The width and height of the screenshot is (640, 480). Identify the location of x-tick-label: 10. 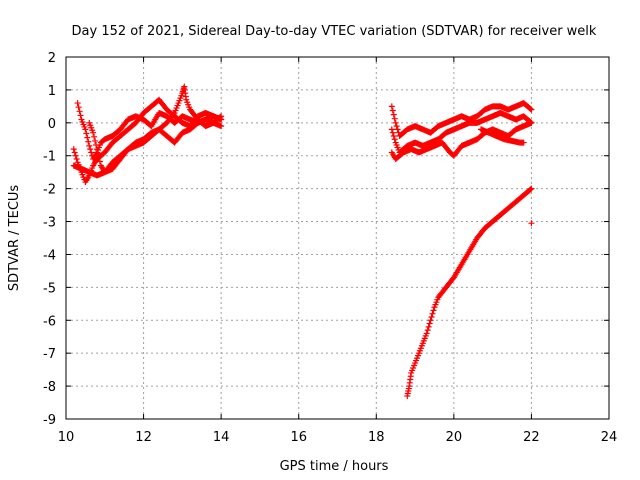
(66, 437).